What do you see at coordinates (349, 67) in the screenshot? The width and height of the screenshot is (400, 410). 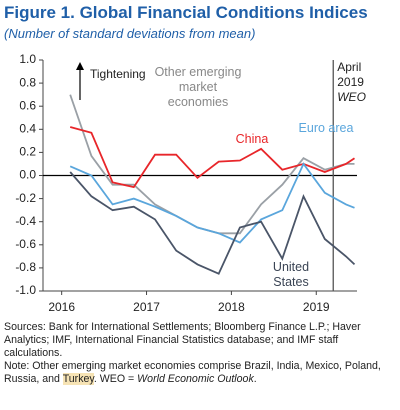 I see `weo-label: April` at bounding box center [349, 67].